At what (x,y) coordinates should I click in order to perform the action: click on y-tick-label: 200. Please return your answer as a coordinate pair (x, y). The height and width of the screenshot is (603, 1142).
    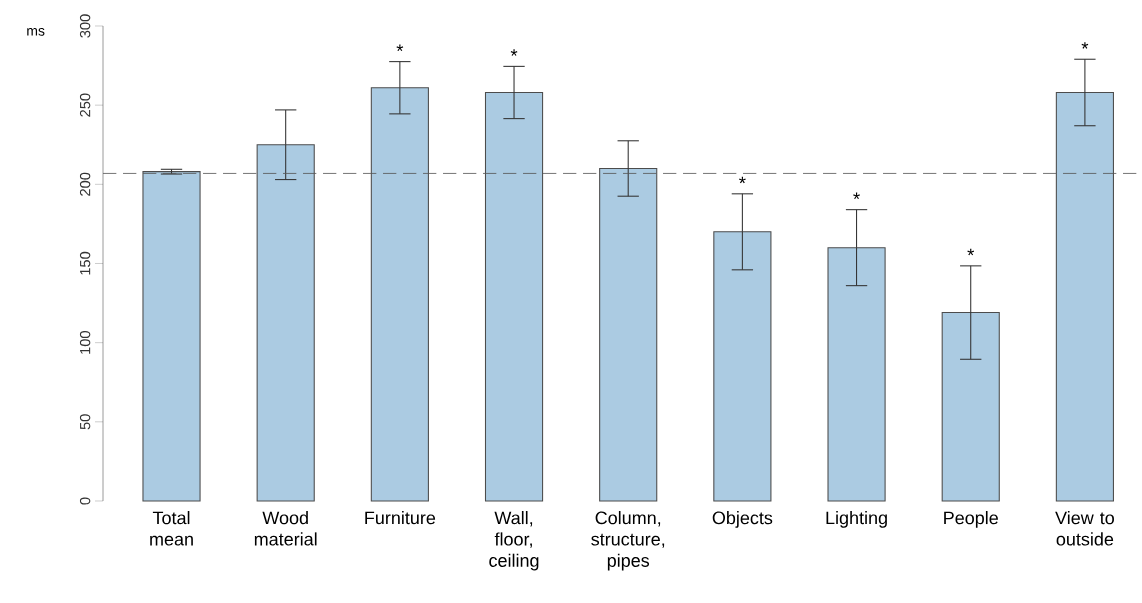
    Looking at the image, I should click on (85, 184).